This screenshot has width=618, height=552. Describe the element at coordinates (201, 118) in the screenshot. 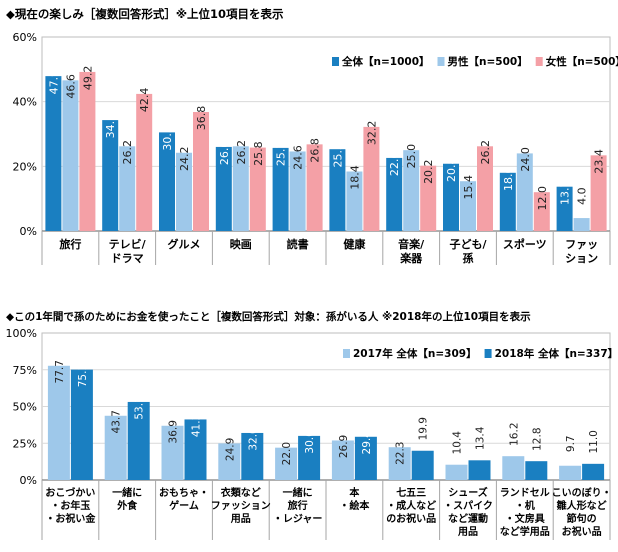

I see `chart1-data-label: 36.8` at that location.